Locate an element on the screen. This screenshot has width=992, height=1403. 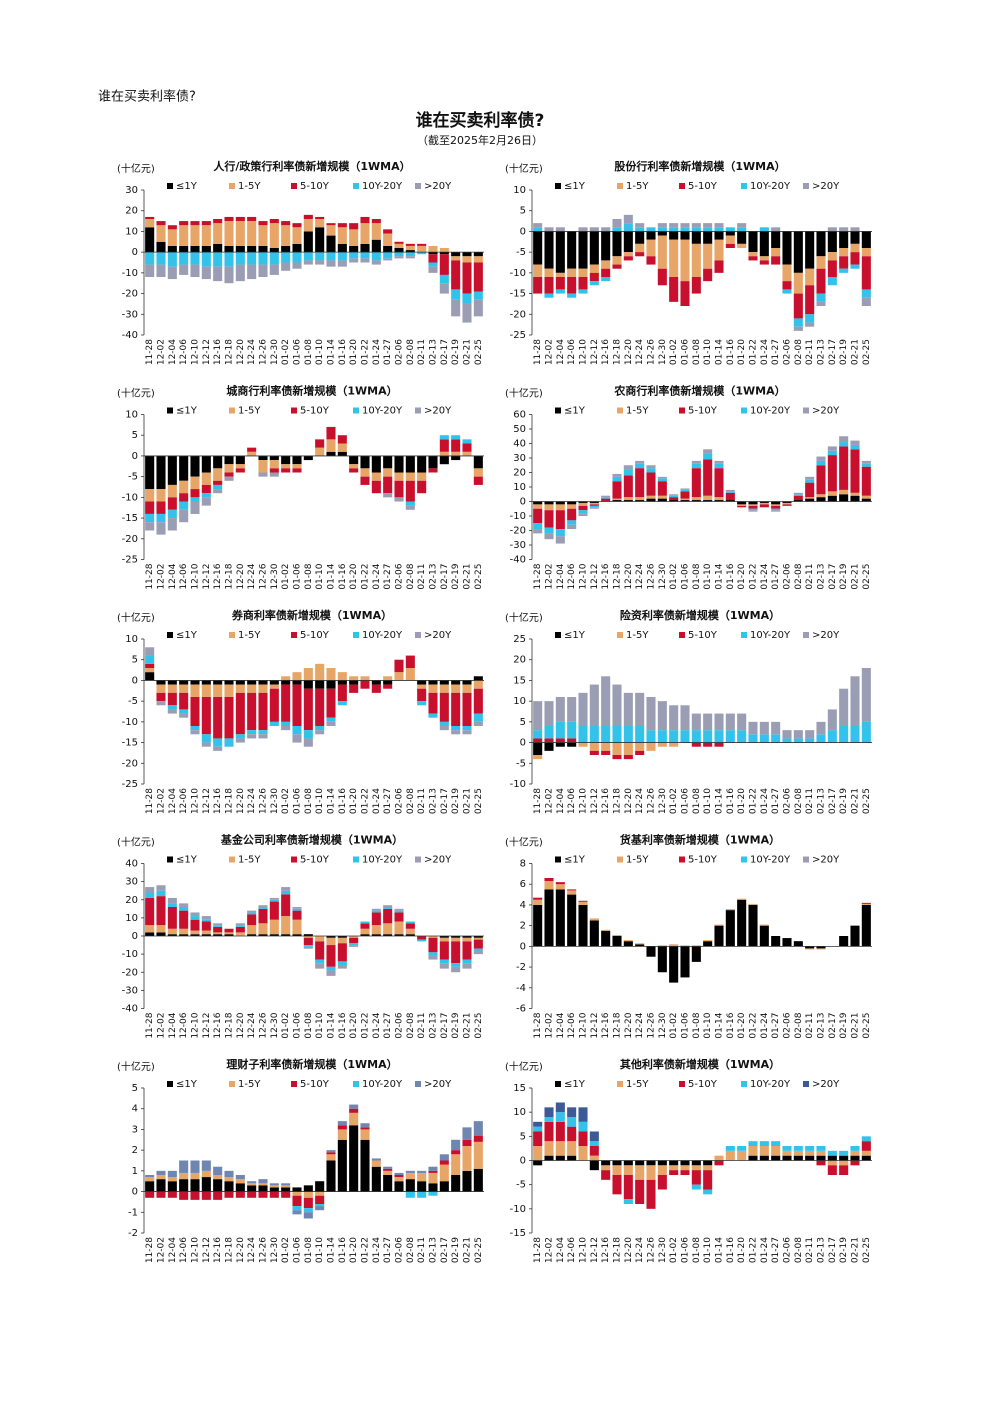
y-tick-label: 20 is located at coordinates (131, 211).